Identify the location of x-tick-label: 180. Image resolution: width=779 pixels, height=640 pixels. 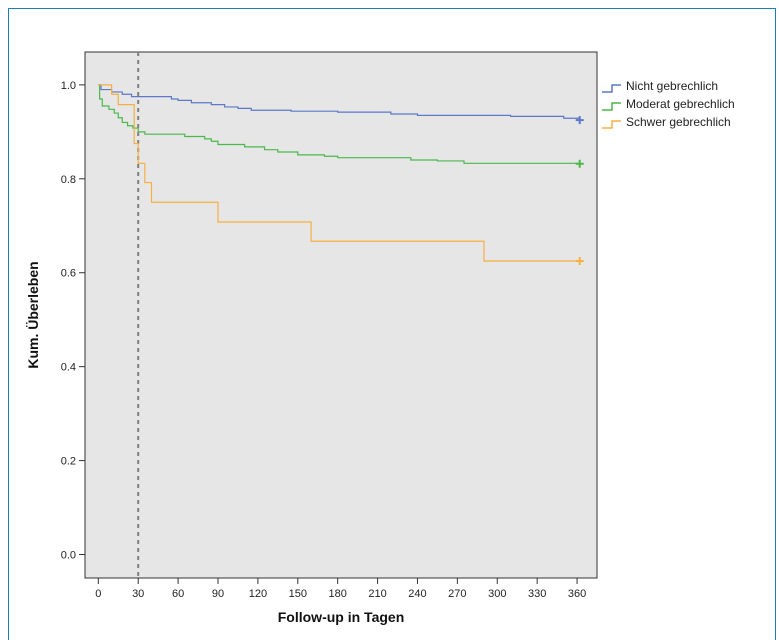
(337, 594).